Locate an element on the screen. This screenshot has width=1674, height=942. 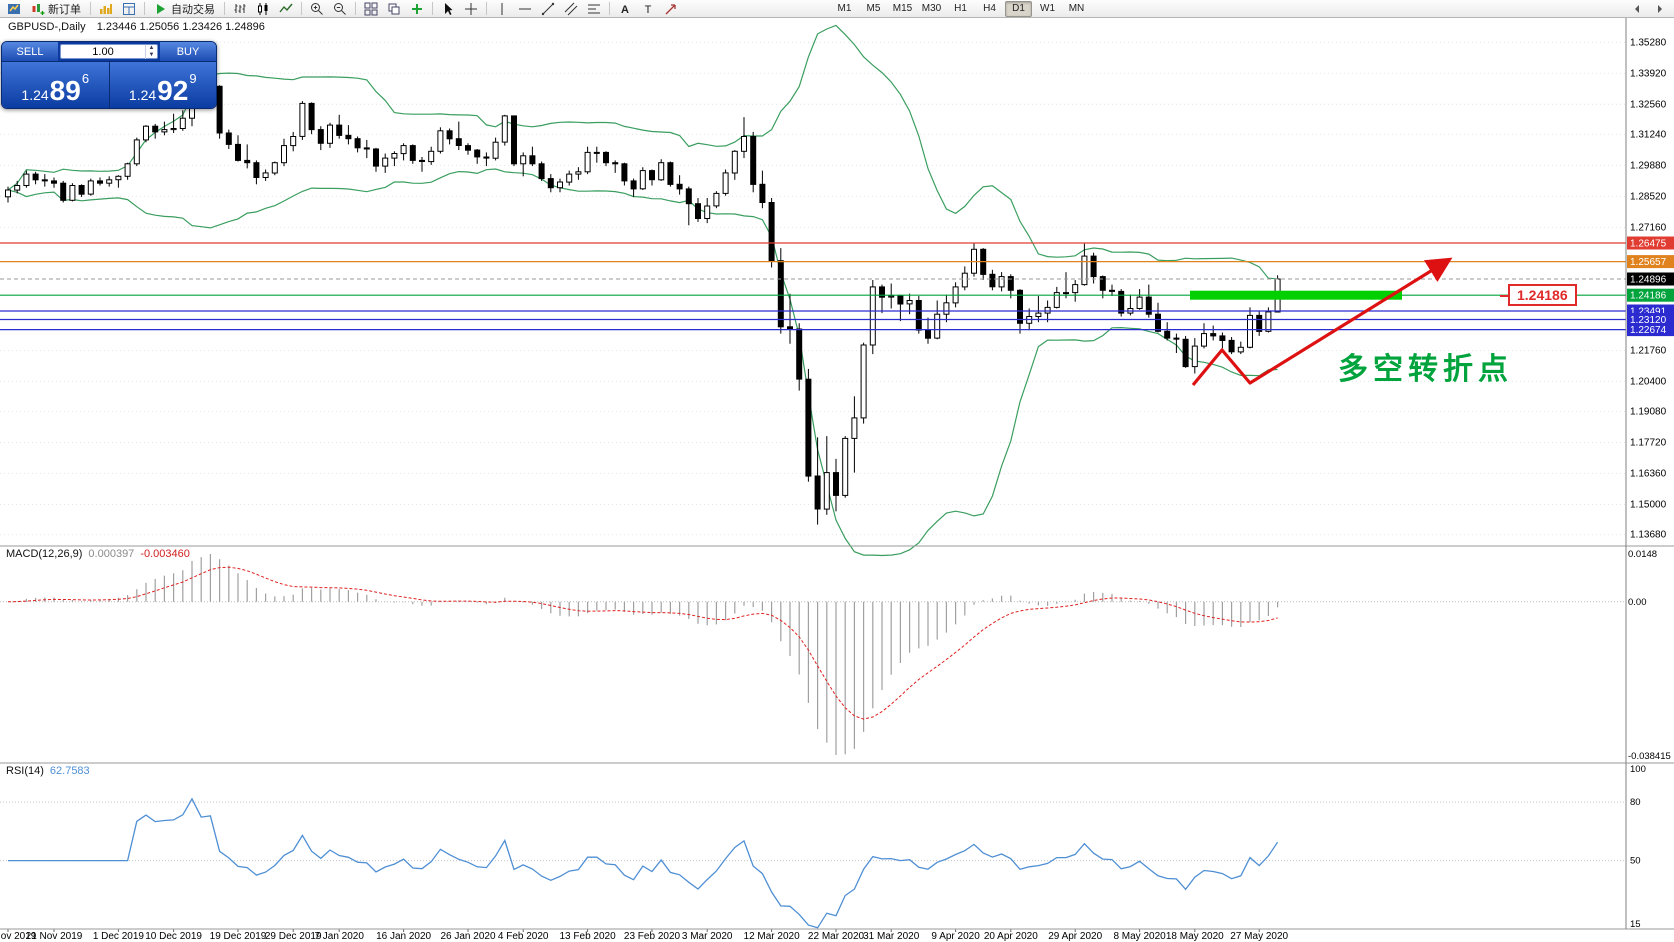
timeframe-h1: H1 is located at coordinates (960, 8).